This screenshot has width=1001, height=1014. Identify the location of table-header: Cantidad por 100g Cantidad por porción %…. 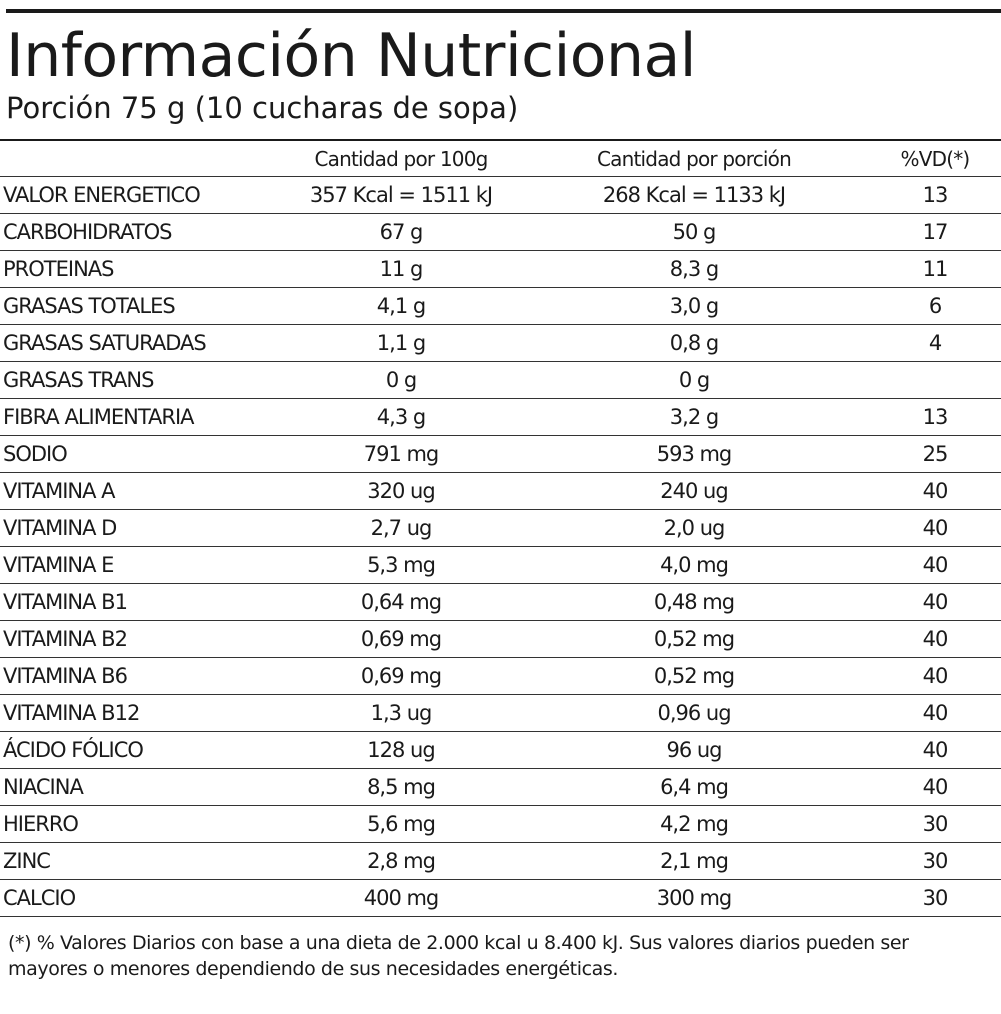
(500, 158).